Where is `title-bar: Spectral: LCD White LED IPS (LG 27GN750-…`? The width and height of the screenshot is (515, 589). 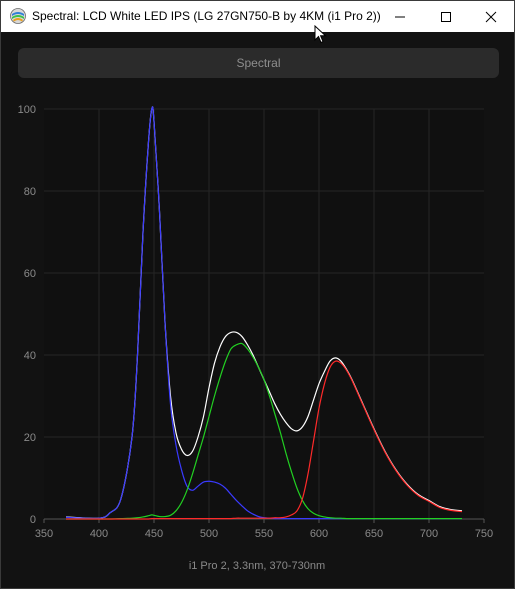
title-bar: Spectral: LCD White LED IPS (LG 27GN750-… is located at coordinates (257, 16).